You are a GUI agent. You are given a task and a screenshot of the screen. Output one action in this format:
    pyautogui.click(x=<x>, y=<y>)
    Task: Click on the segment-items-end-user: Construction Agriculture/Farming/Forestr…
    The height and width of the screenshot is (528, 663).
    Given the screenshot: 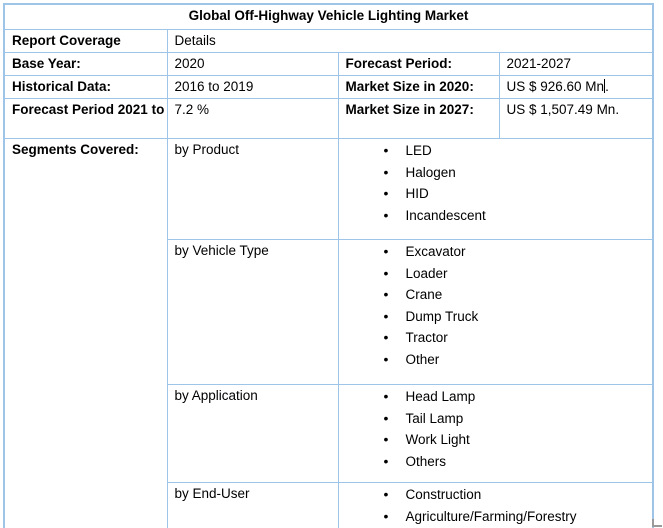 What is the action you would take?
    pyautogui.click(x=495, y=505)
    